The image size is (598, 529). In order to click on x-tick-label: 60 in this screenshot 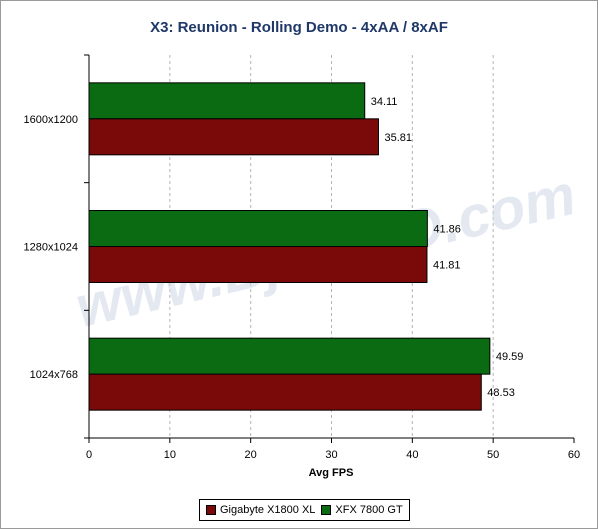, I will do `click(574, 455)`.